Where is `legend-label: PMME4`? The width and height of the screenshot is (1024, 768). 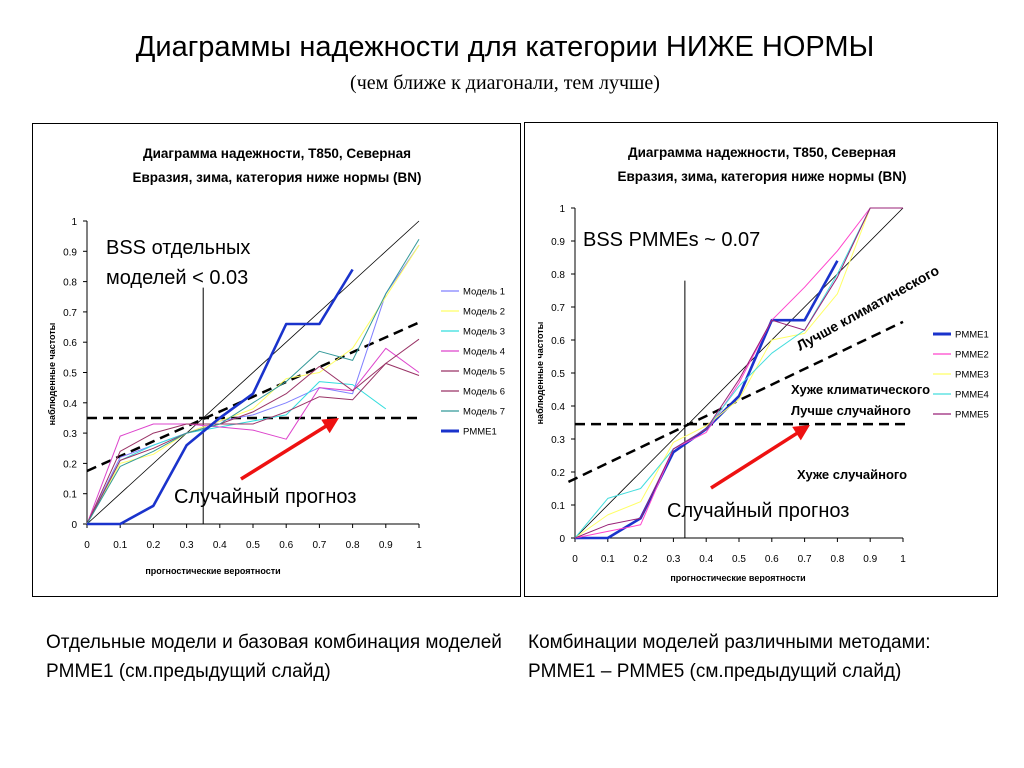 legend-label: PMME4 is located at coordinates (972, 395).